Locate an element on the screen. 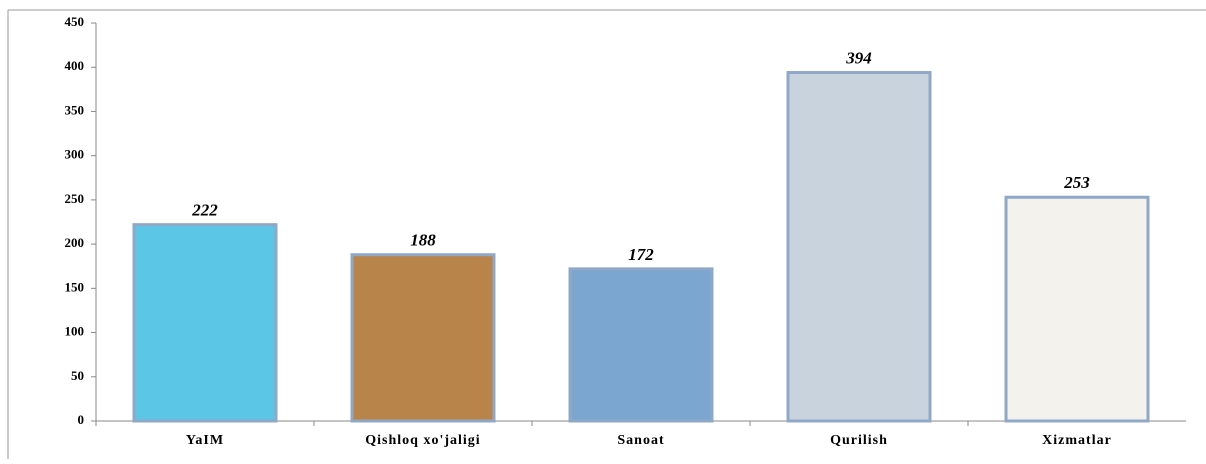 The height and width of the screenshot is (464, 1206). y-tick-label: 350 is located at coordinates (75, 109).